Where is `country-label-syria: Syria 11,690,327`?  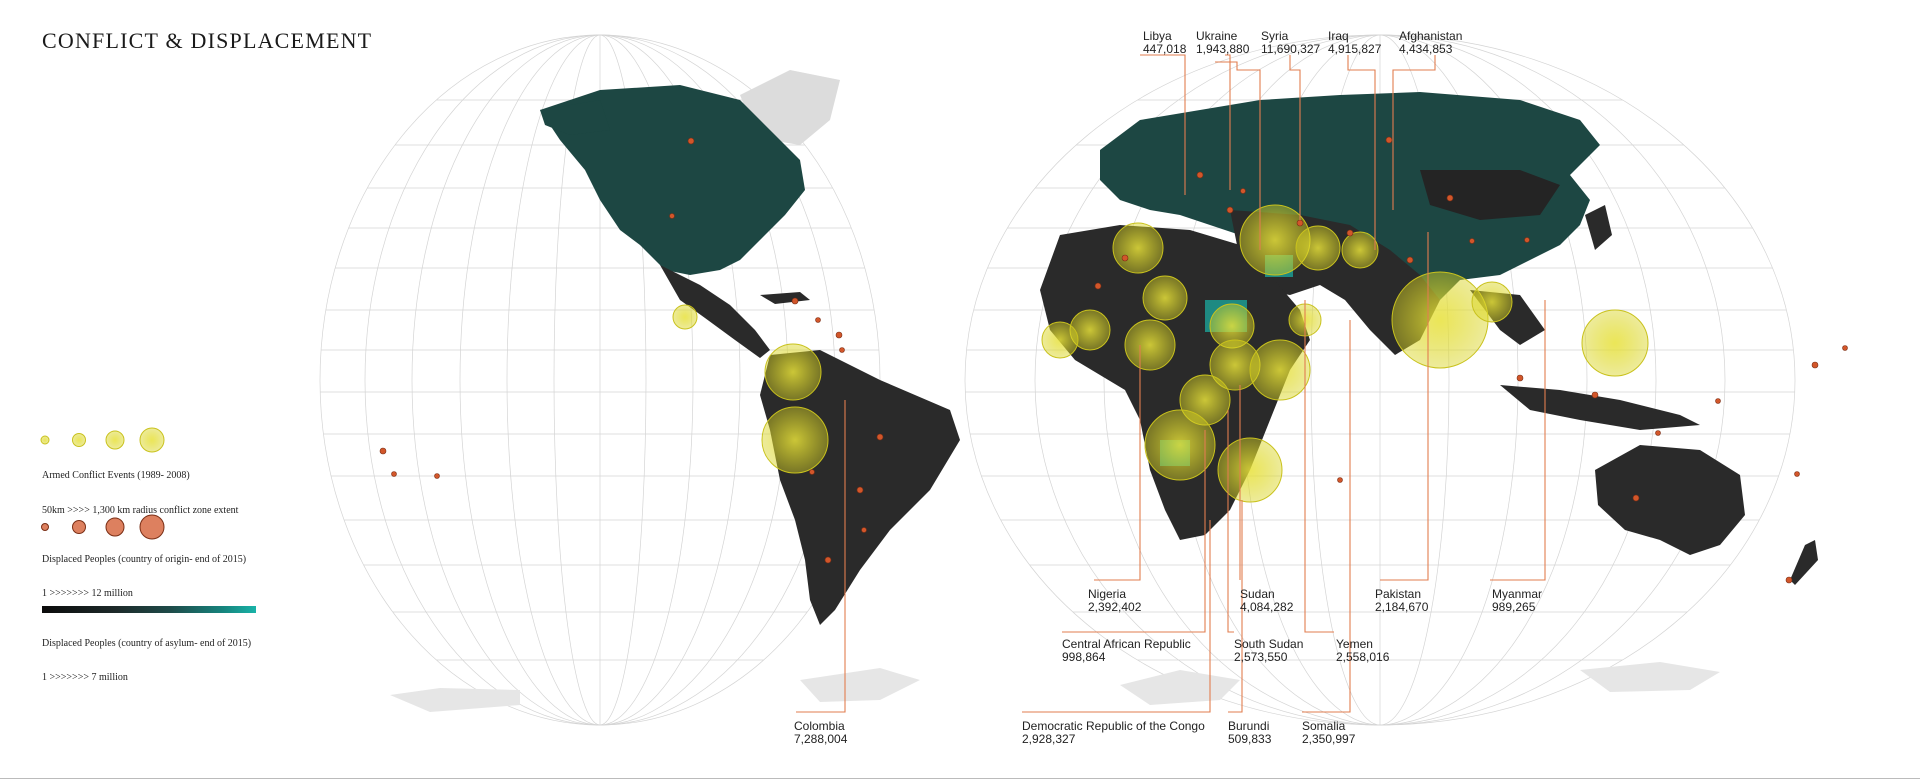 country-label-syria: Syria 11,690,327 is located at coordinates (1291, 42).